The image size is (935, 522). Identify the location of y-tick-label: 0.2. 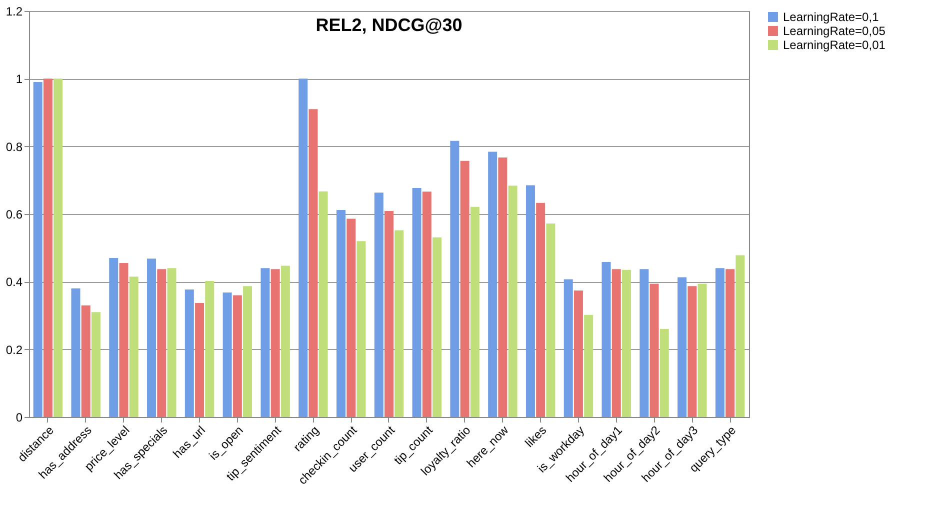
(14, 349).